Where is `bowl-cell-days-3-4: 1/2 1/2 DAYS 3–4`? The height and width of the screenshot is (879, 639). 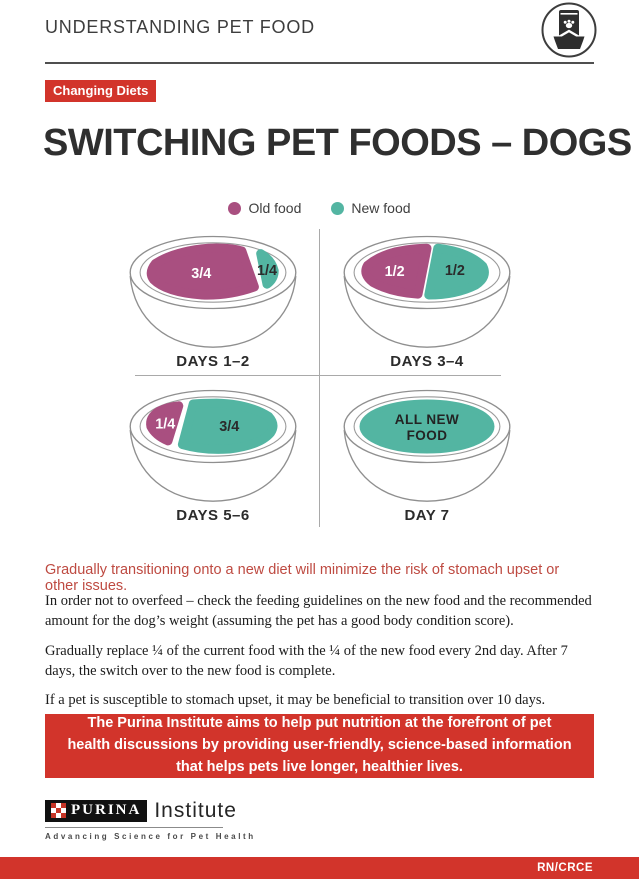
bowl-cell-days-3-4: 1/2 1/2 DAYS 3–4 is located at coordinates (427, 303).